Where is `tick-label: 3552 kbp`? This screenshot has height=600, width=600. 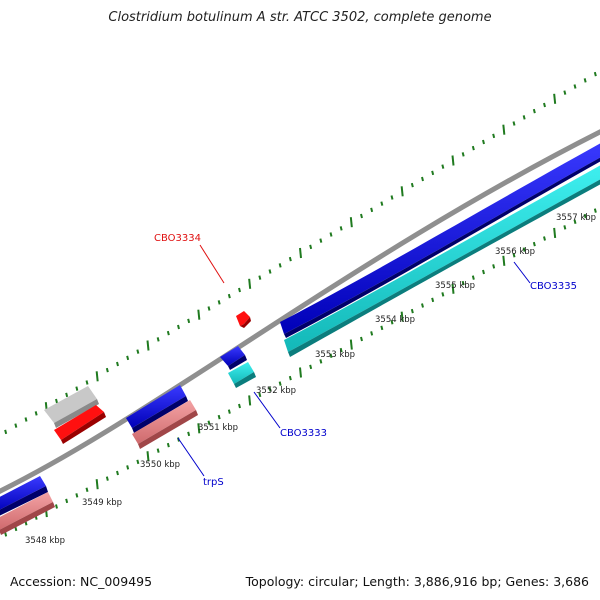 tick-label: 3552 kbp is located at coordinates (276, 391).